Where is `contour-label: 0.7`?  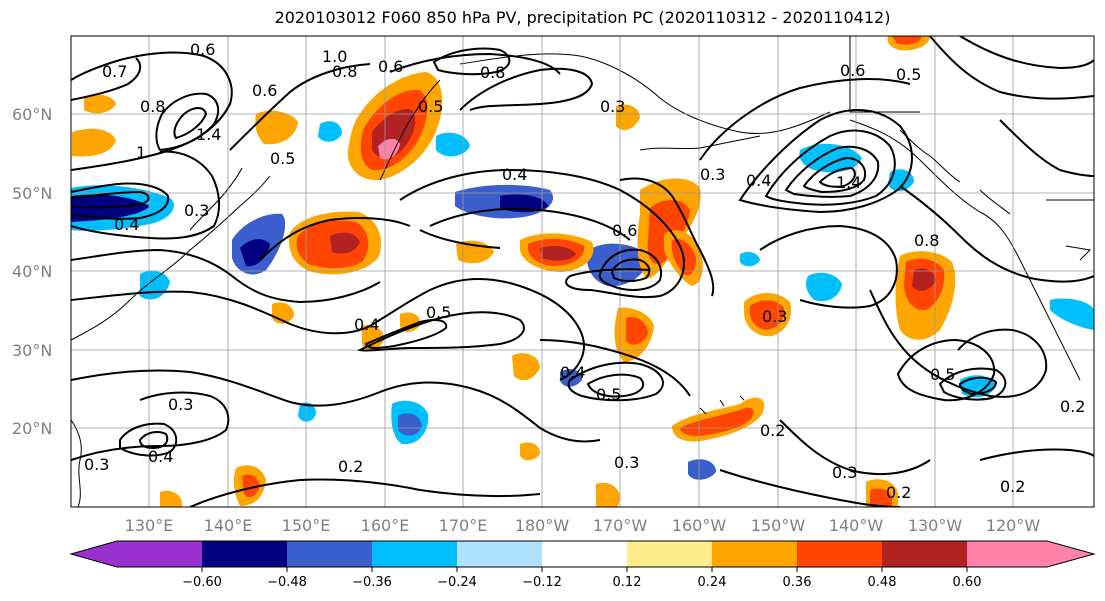
contour-label: 0.7 is located at coordinates (114, 71).